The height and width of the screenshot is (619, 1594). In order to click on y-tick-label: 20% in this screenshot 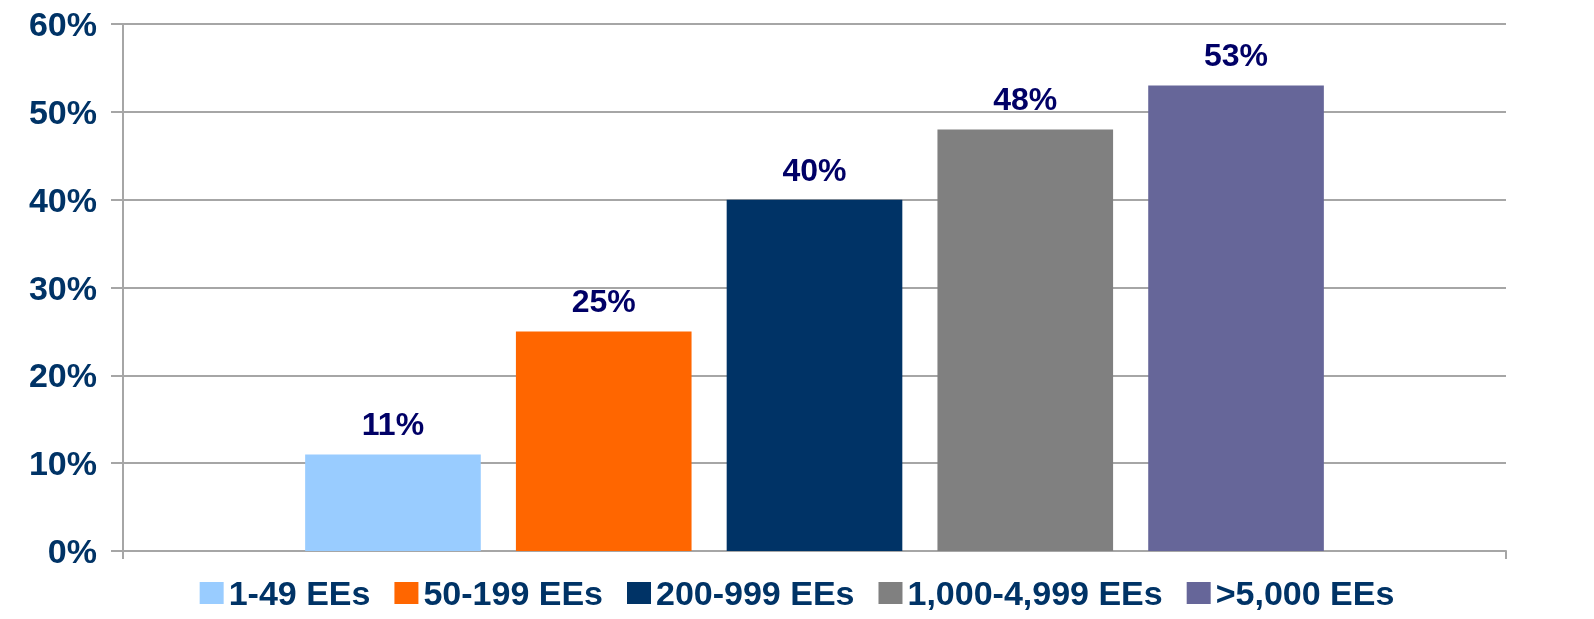, I will do `click(62, 375)`.